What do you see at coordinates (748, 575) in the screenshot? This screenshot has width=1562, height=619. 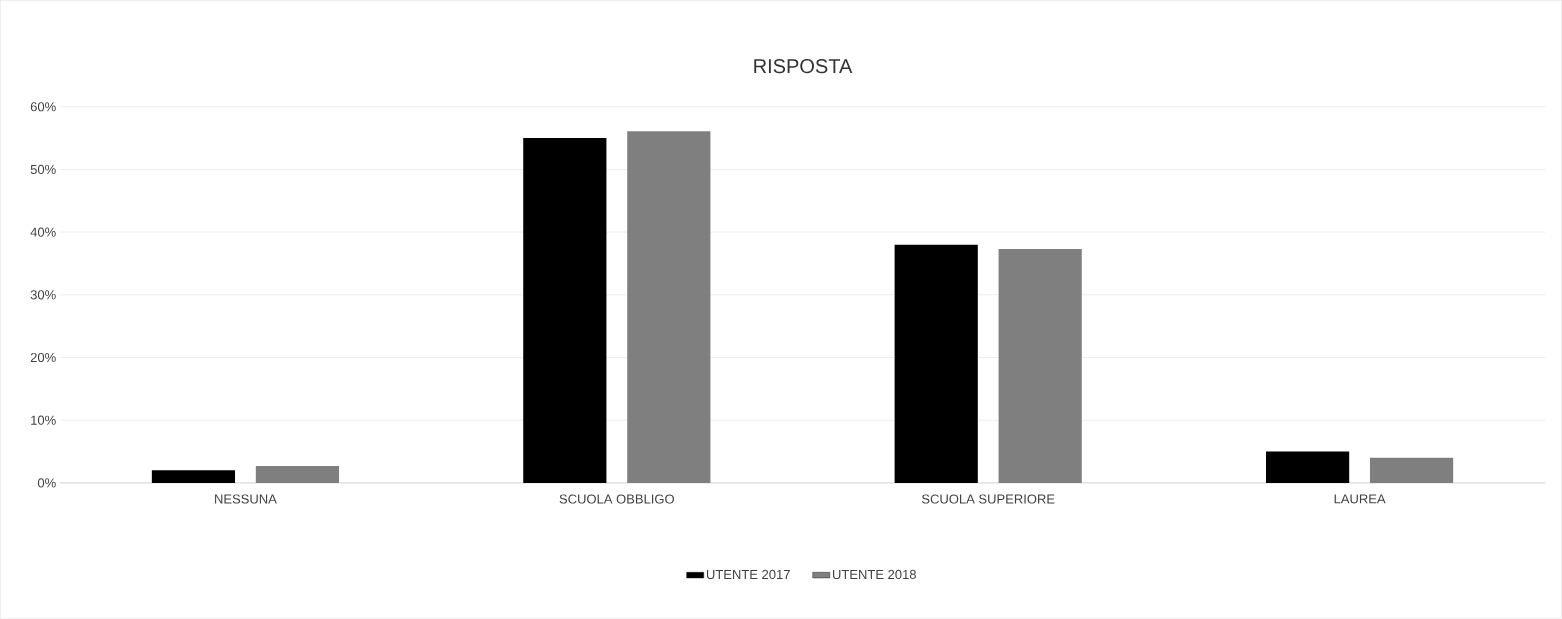 I see `legend-label: UTENTE 2017` at bounding box center [748, 575].